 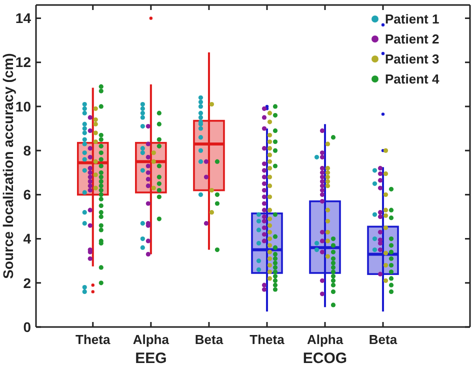 I want to click on y-tick-label: 2, so click(x=27, y=282).